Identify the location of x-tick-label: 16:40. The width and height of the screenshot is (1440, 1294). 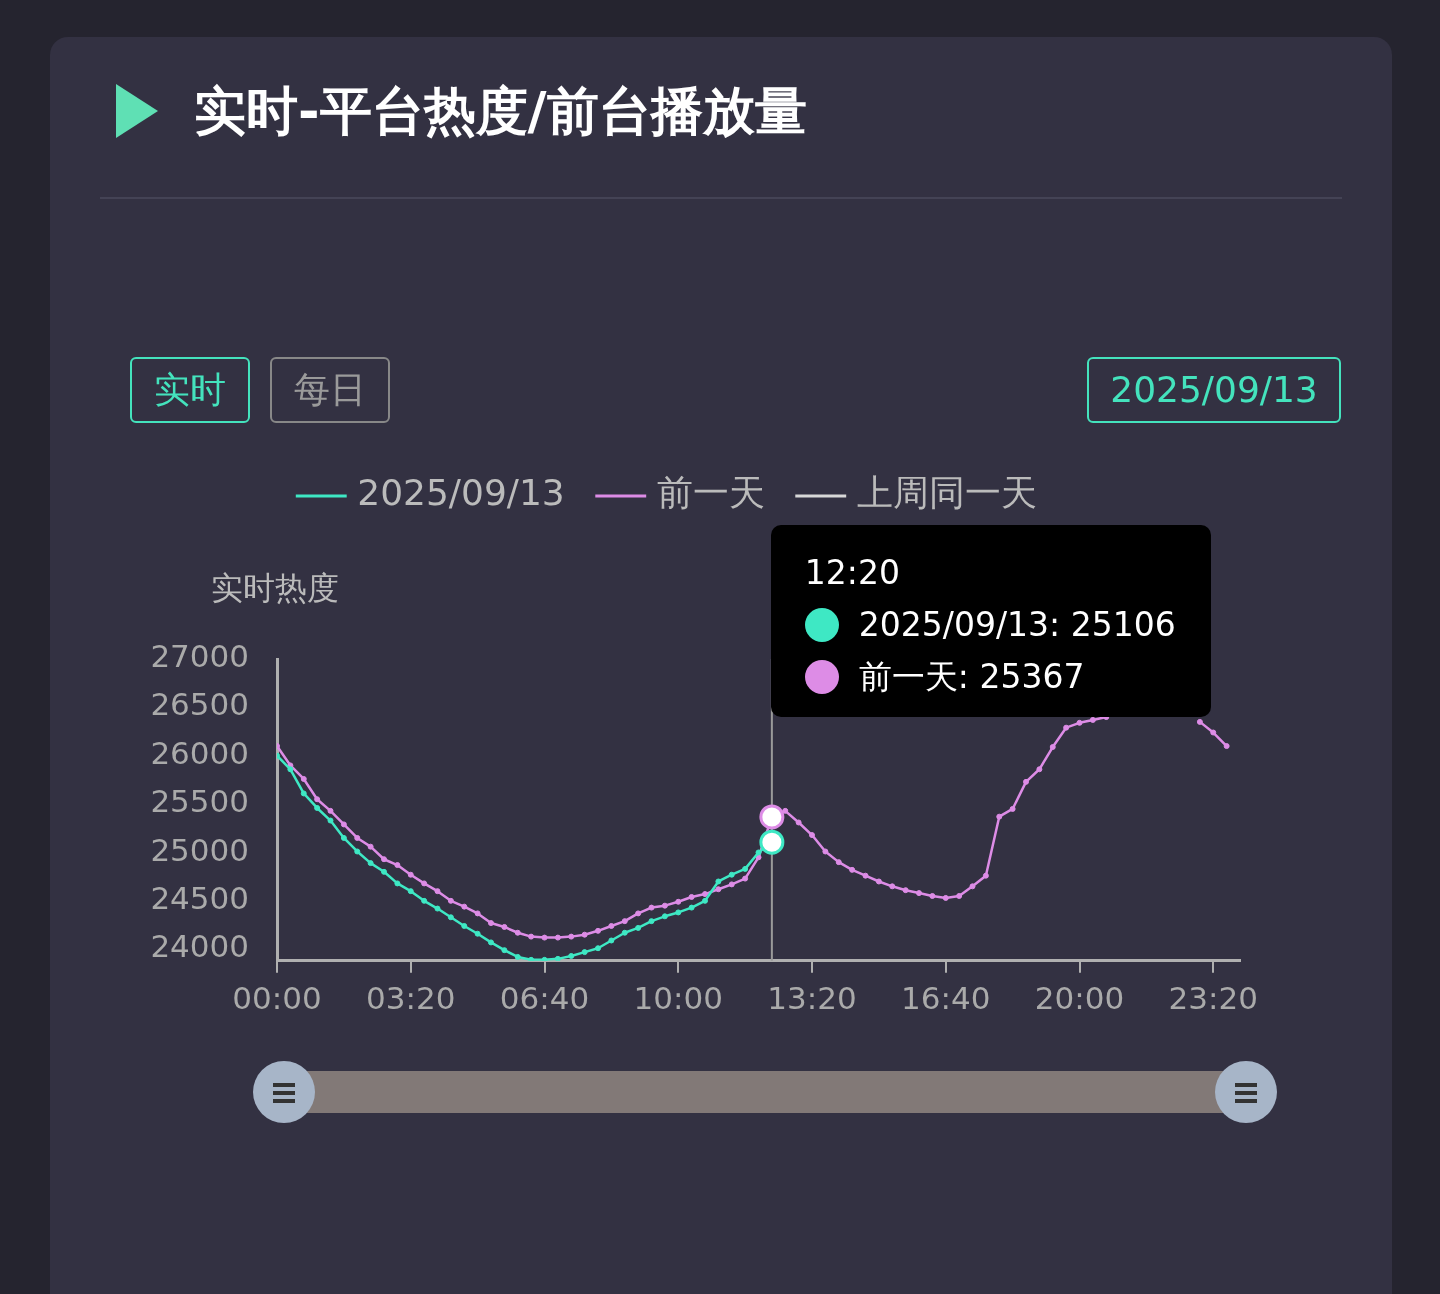
(946, 998).